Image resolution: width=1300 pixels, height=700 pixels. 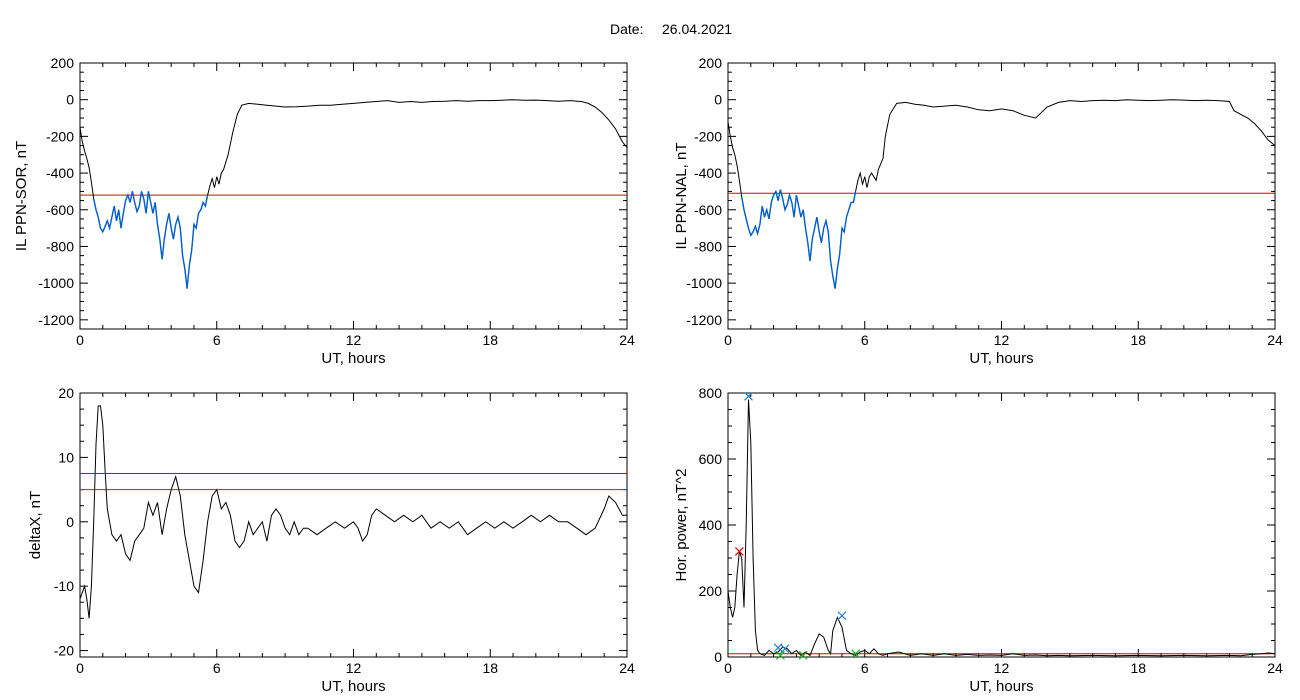 I want to click on y-axis-label: deltaX, nT, so click(x=35, y=525).